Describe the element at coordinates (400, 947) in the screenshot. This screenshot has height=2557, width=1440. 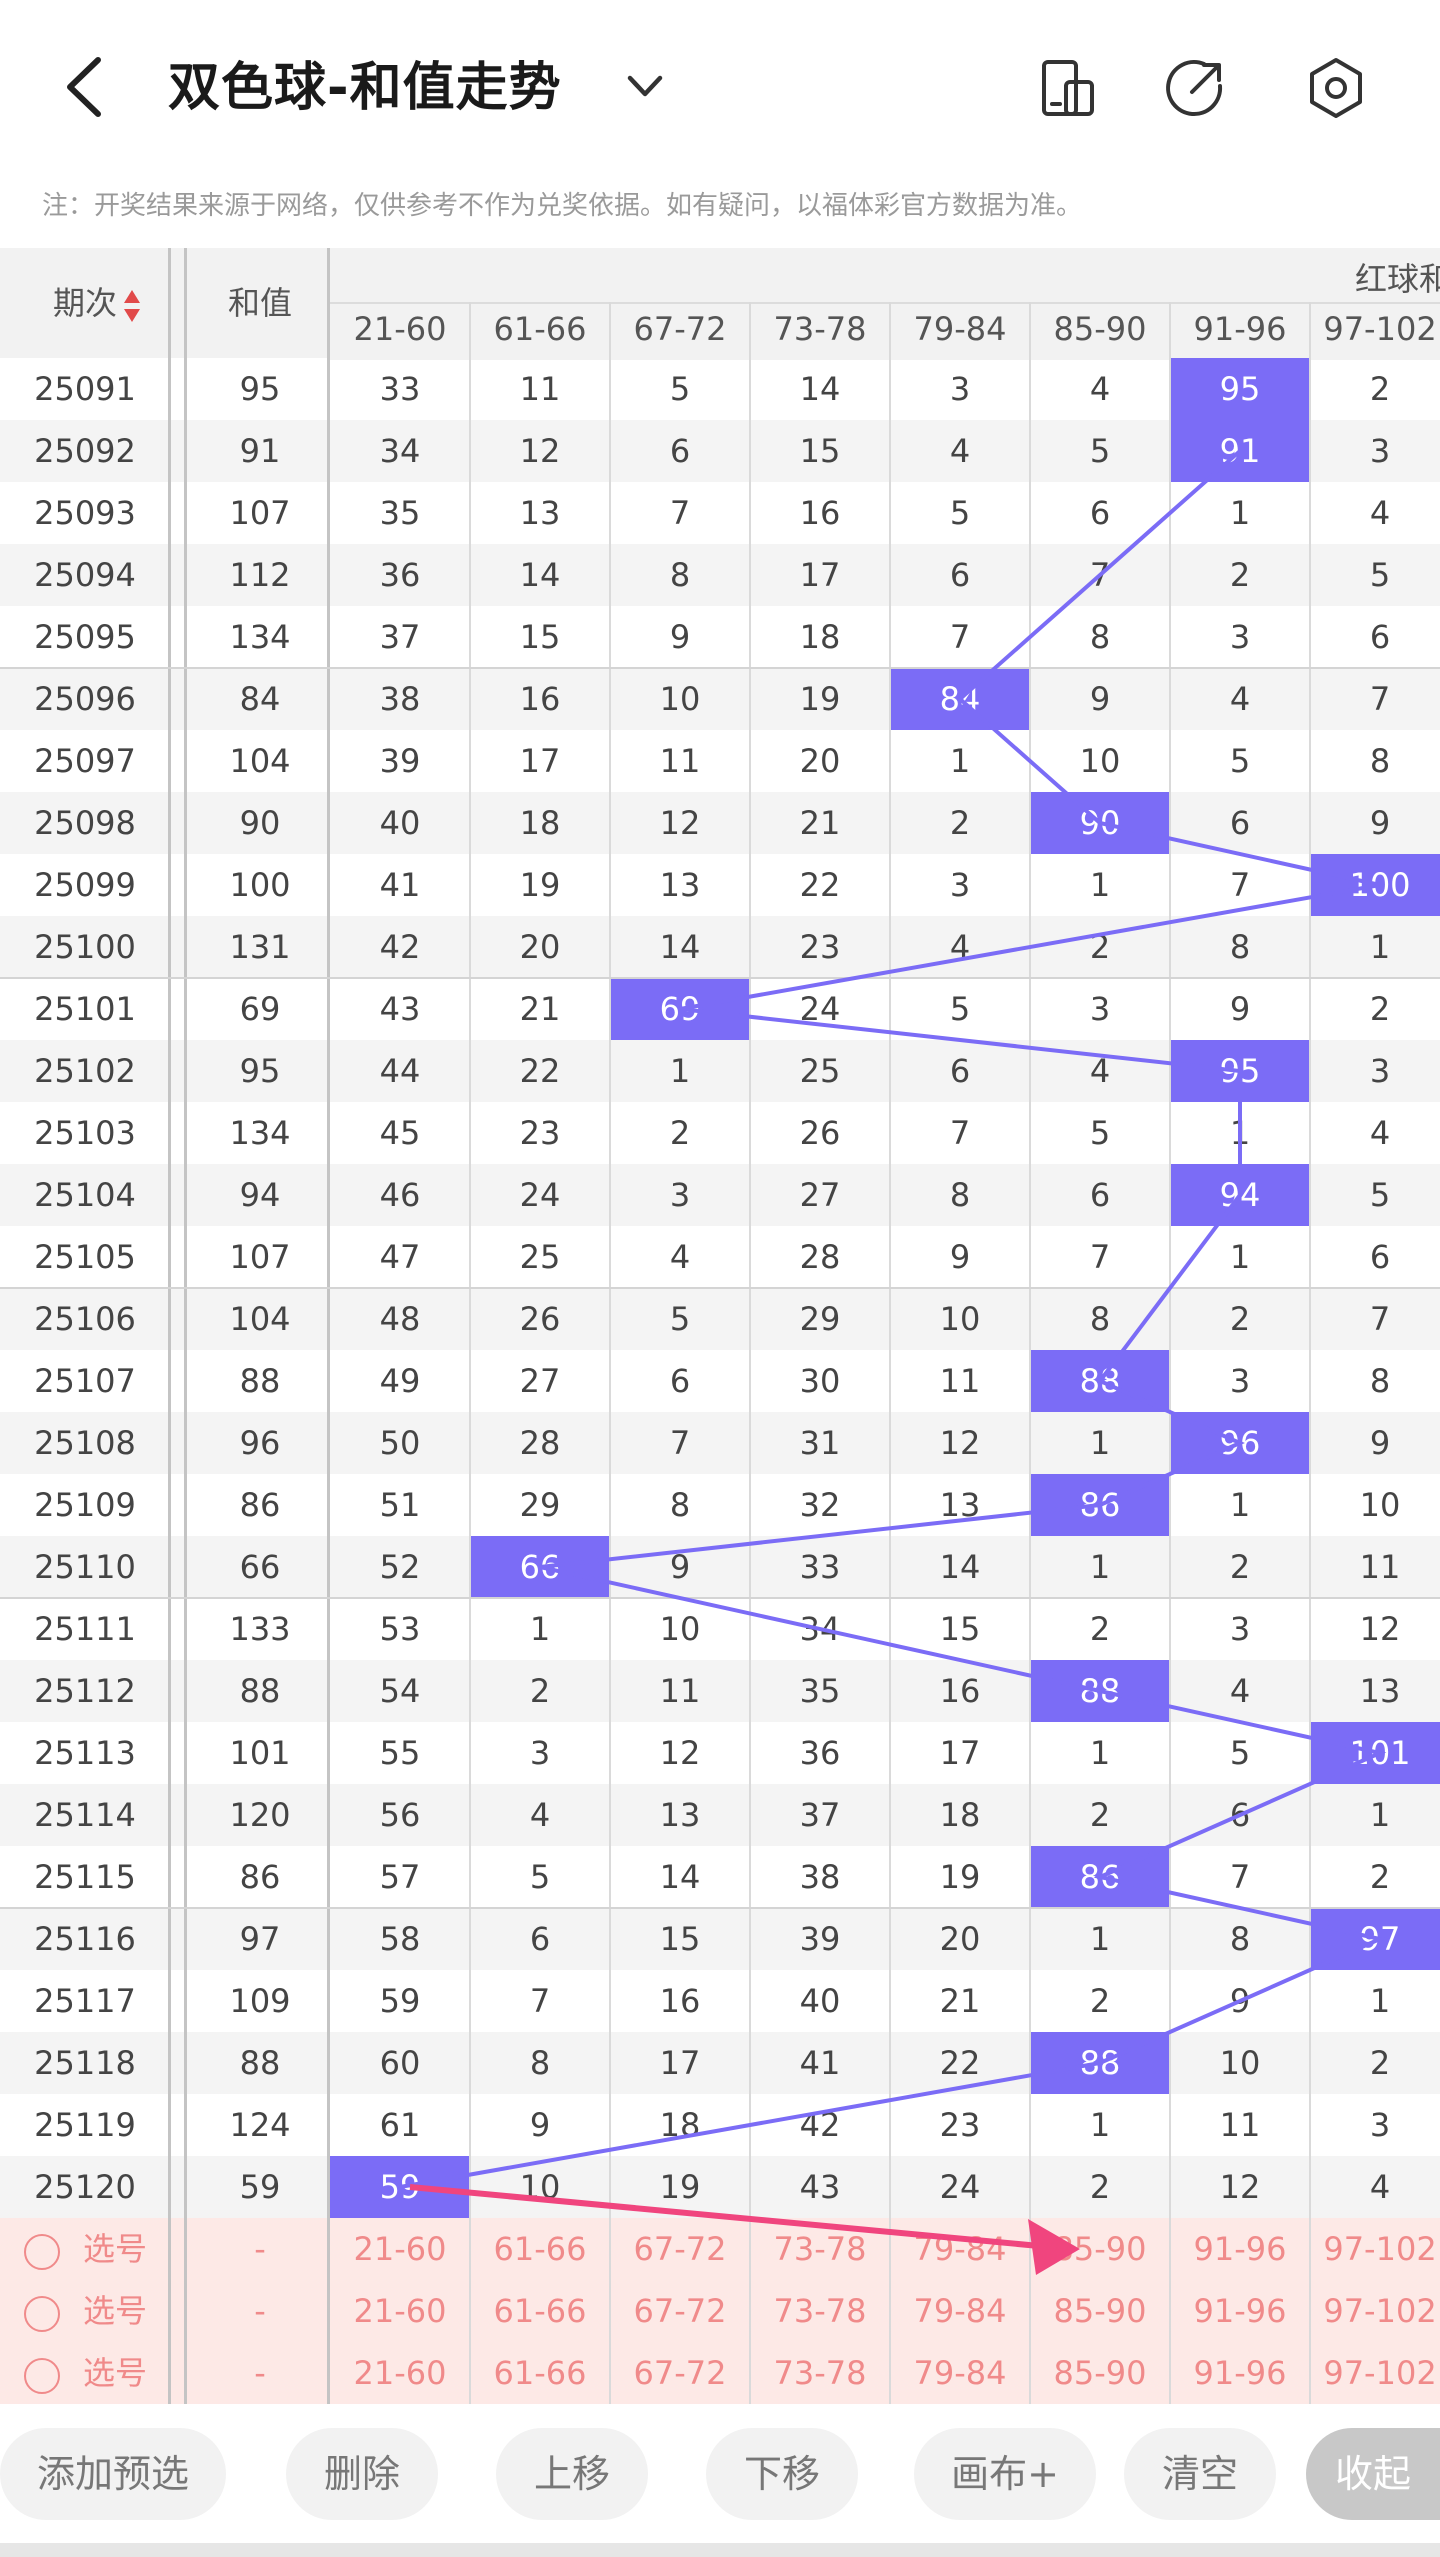
I see `omission-cell: 42` at that location.